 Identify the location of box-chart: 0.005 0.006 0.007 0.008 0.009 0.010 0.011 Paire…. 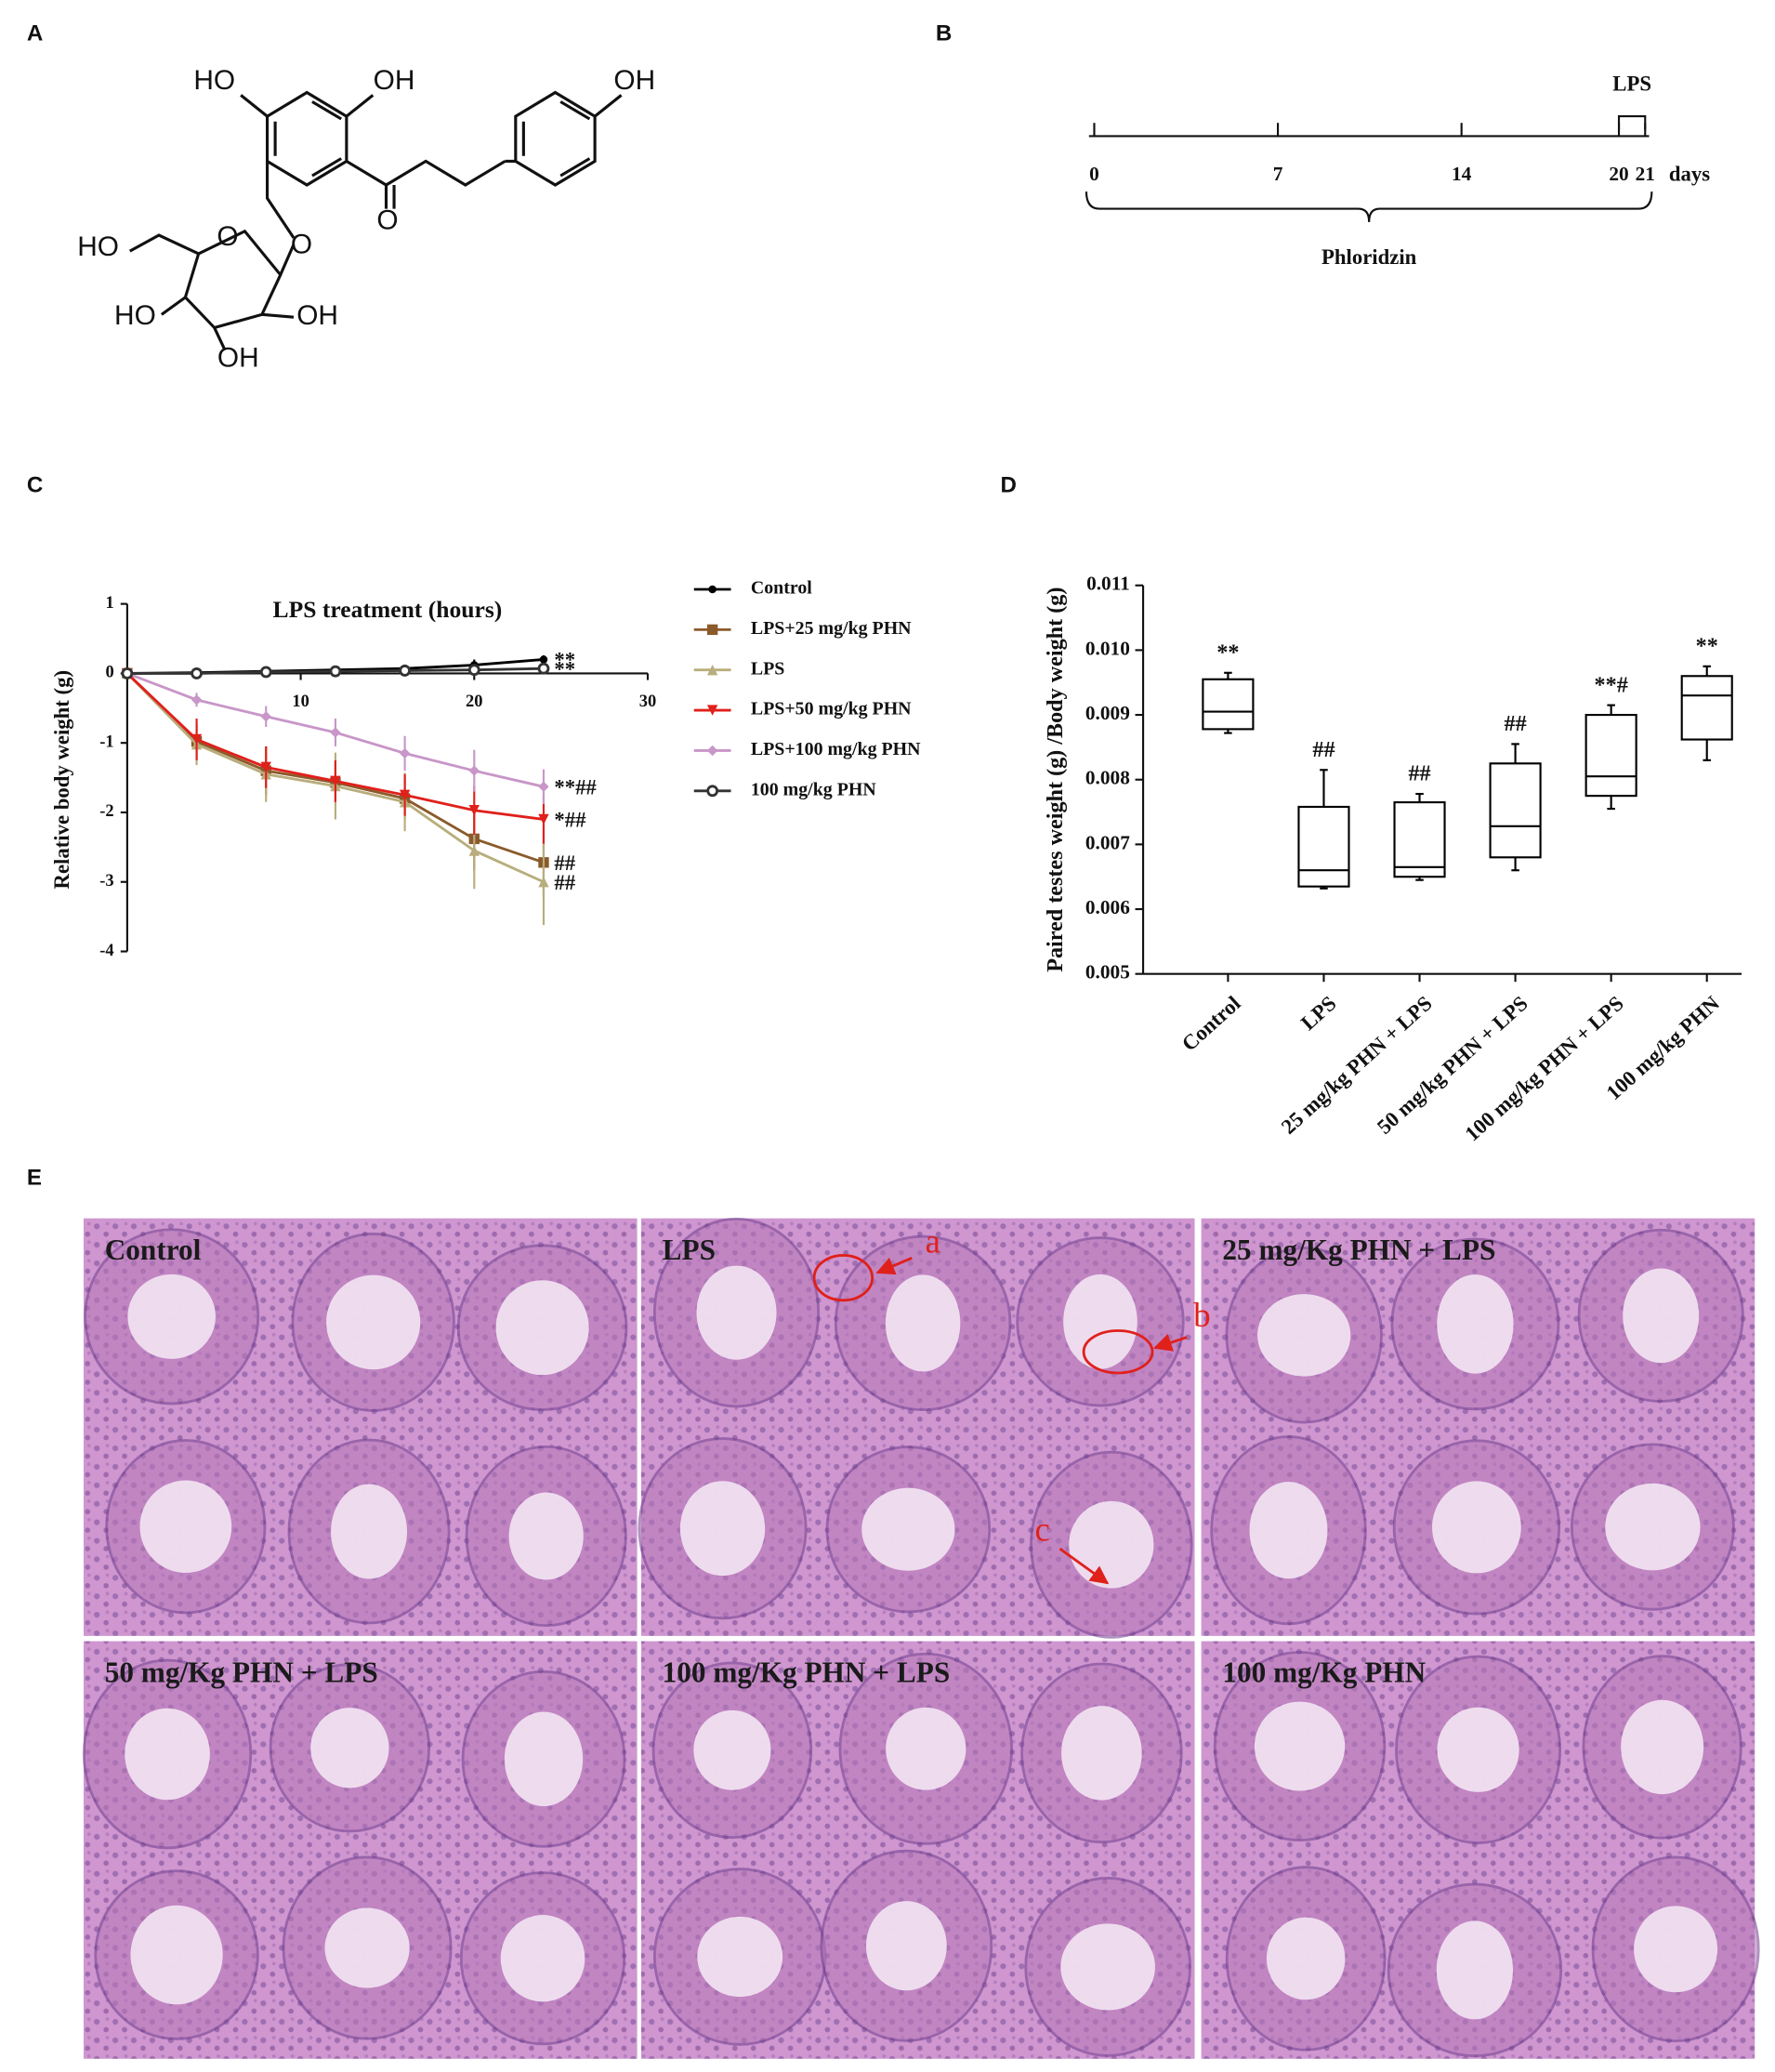
(1392, 859).